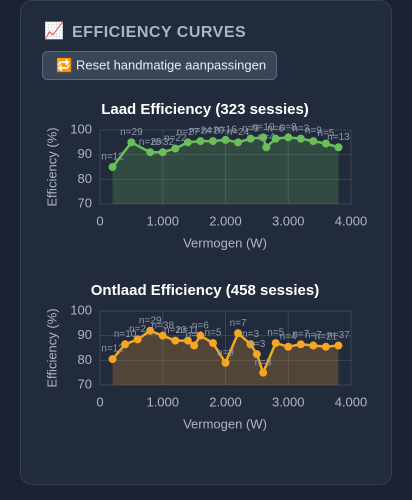  What do you see at coordinates (213, 131) in the screenshot?
I see `point-label: n=20` at bounding box center [213, 131].